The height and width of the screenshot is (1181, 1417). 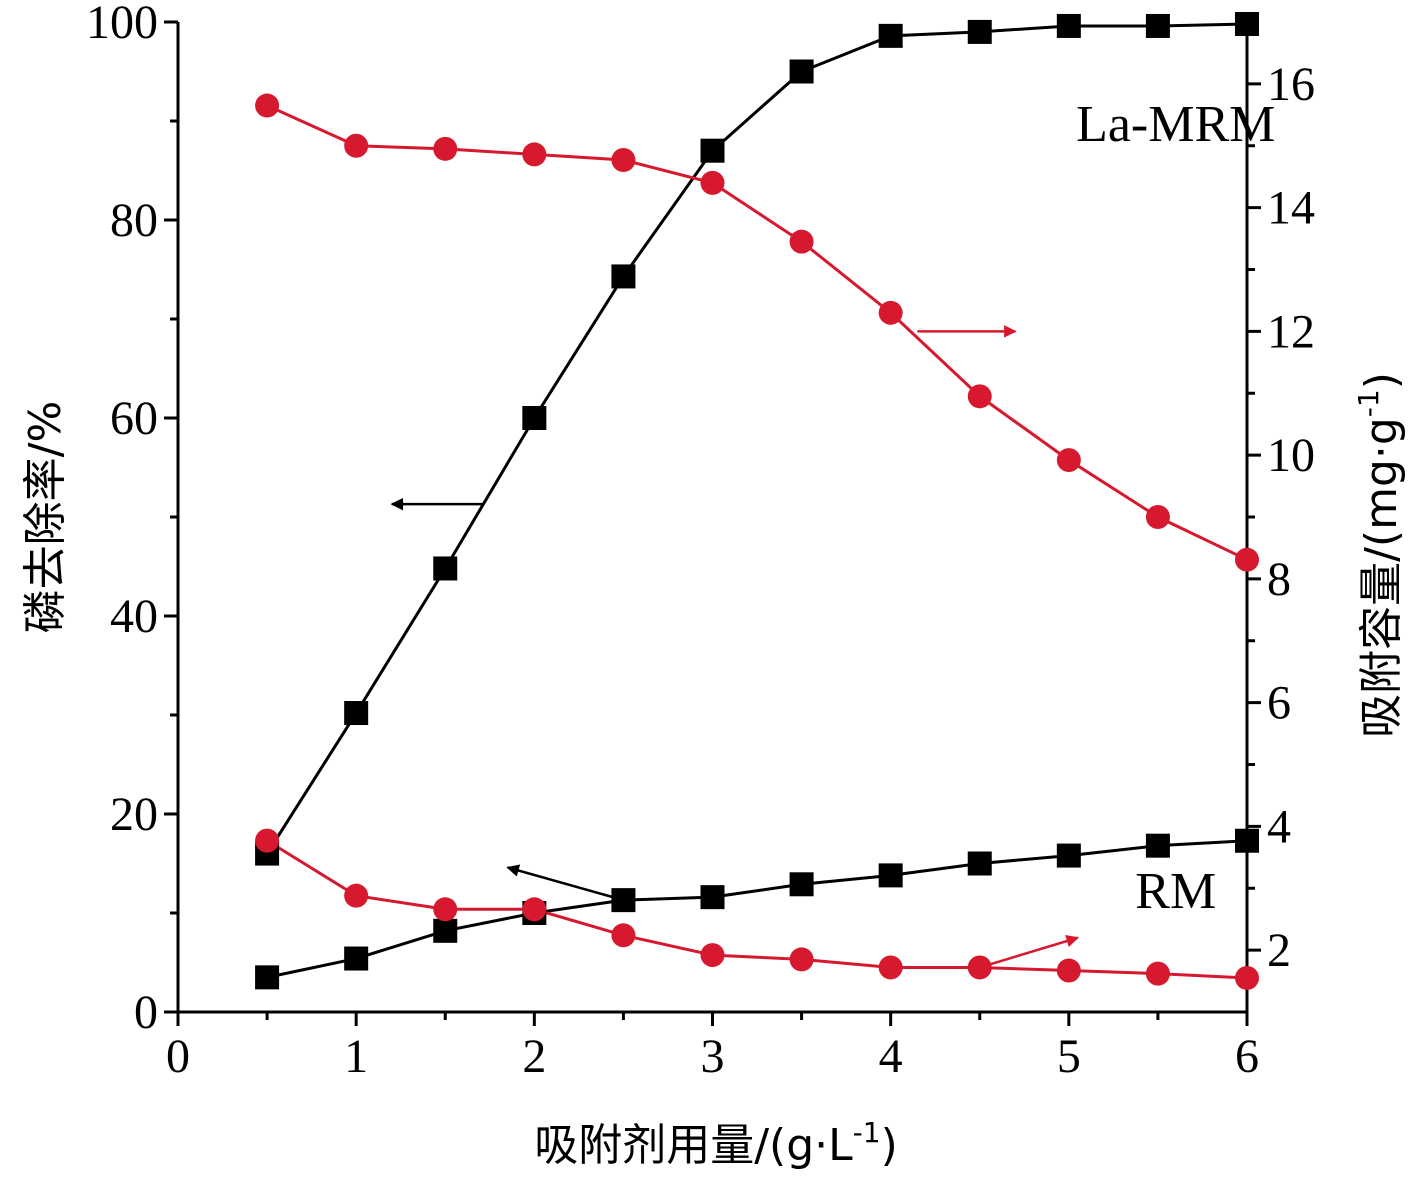 I want to click on right-tick-label: 12, so click(x=1291, y=331).